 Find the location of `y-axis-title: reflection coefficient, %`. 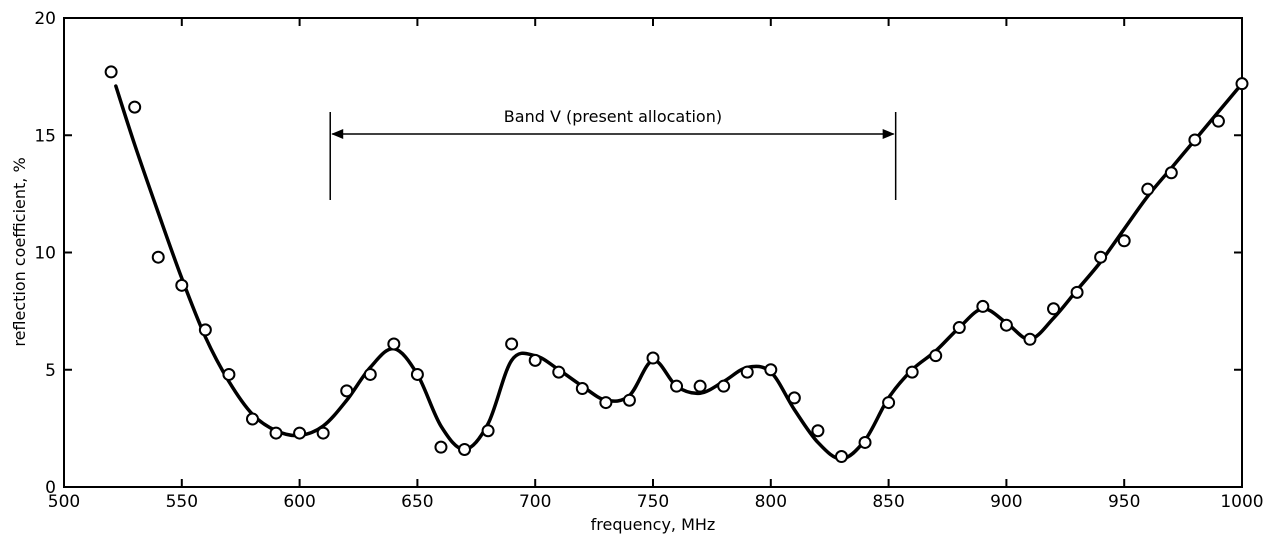

y-axis-title: reflection coefficient, % is located at coordinates (19, 251).